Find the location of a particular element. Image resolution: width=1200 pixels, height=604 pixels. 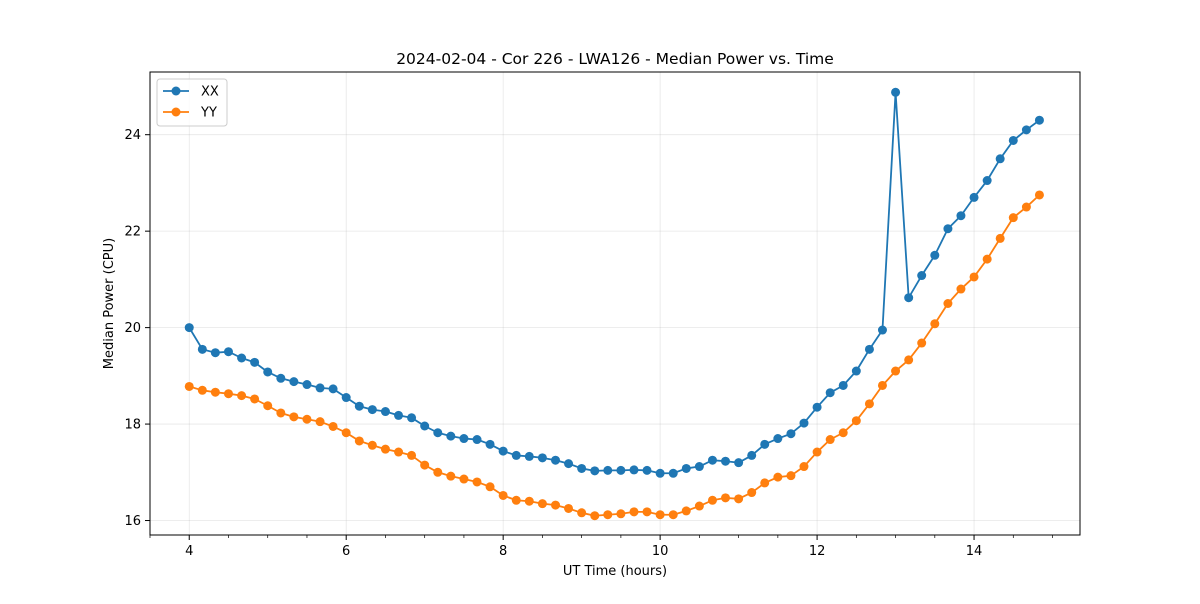

y-tick-label: 22 is located at coordinates (132, 232).